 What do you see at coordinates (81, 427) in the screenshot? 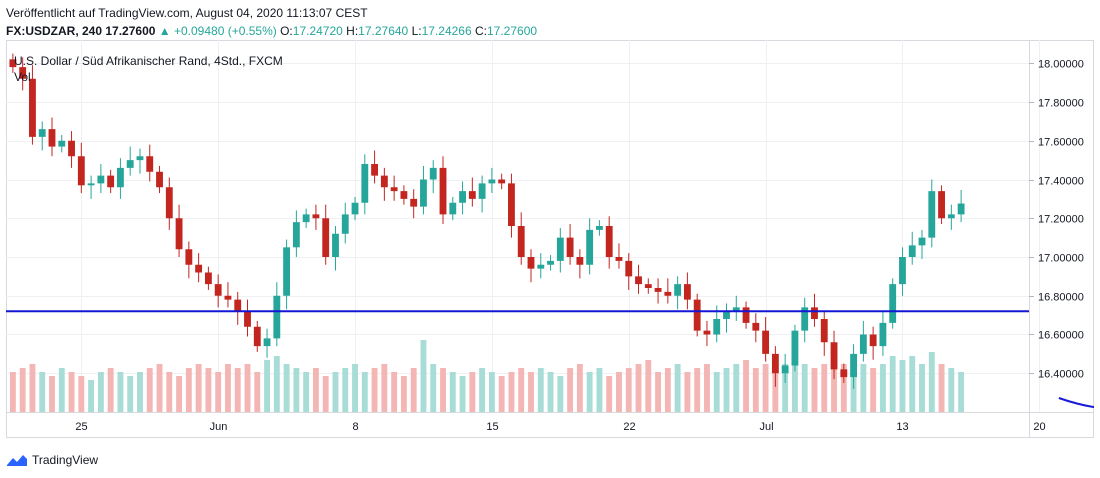
I see `time-tick-label: 25` at bounding box center [81, 427].